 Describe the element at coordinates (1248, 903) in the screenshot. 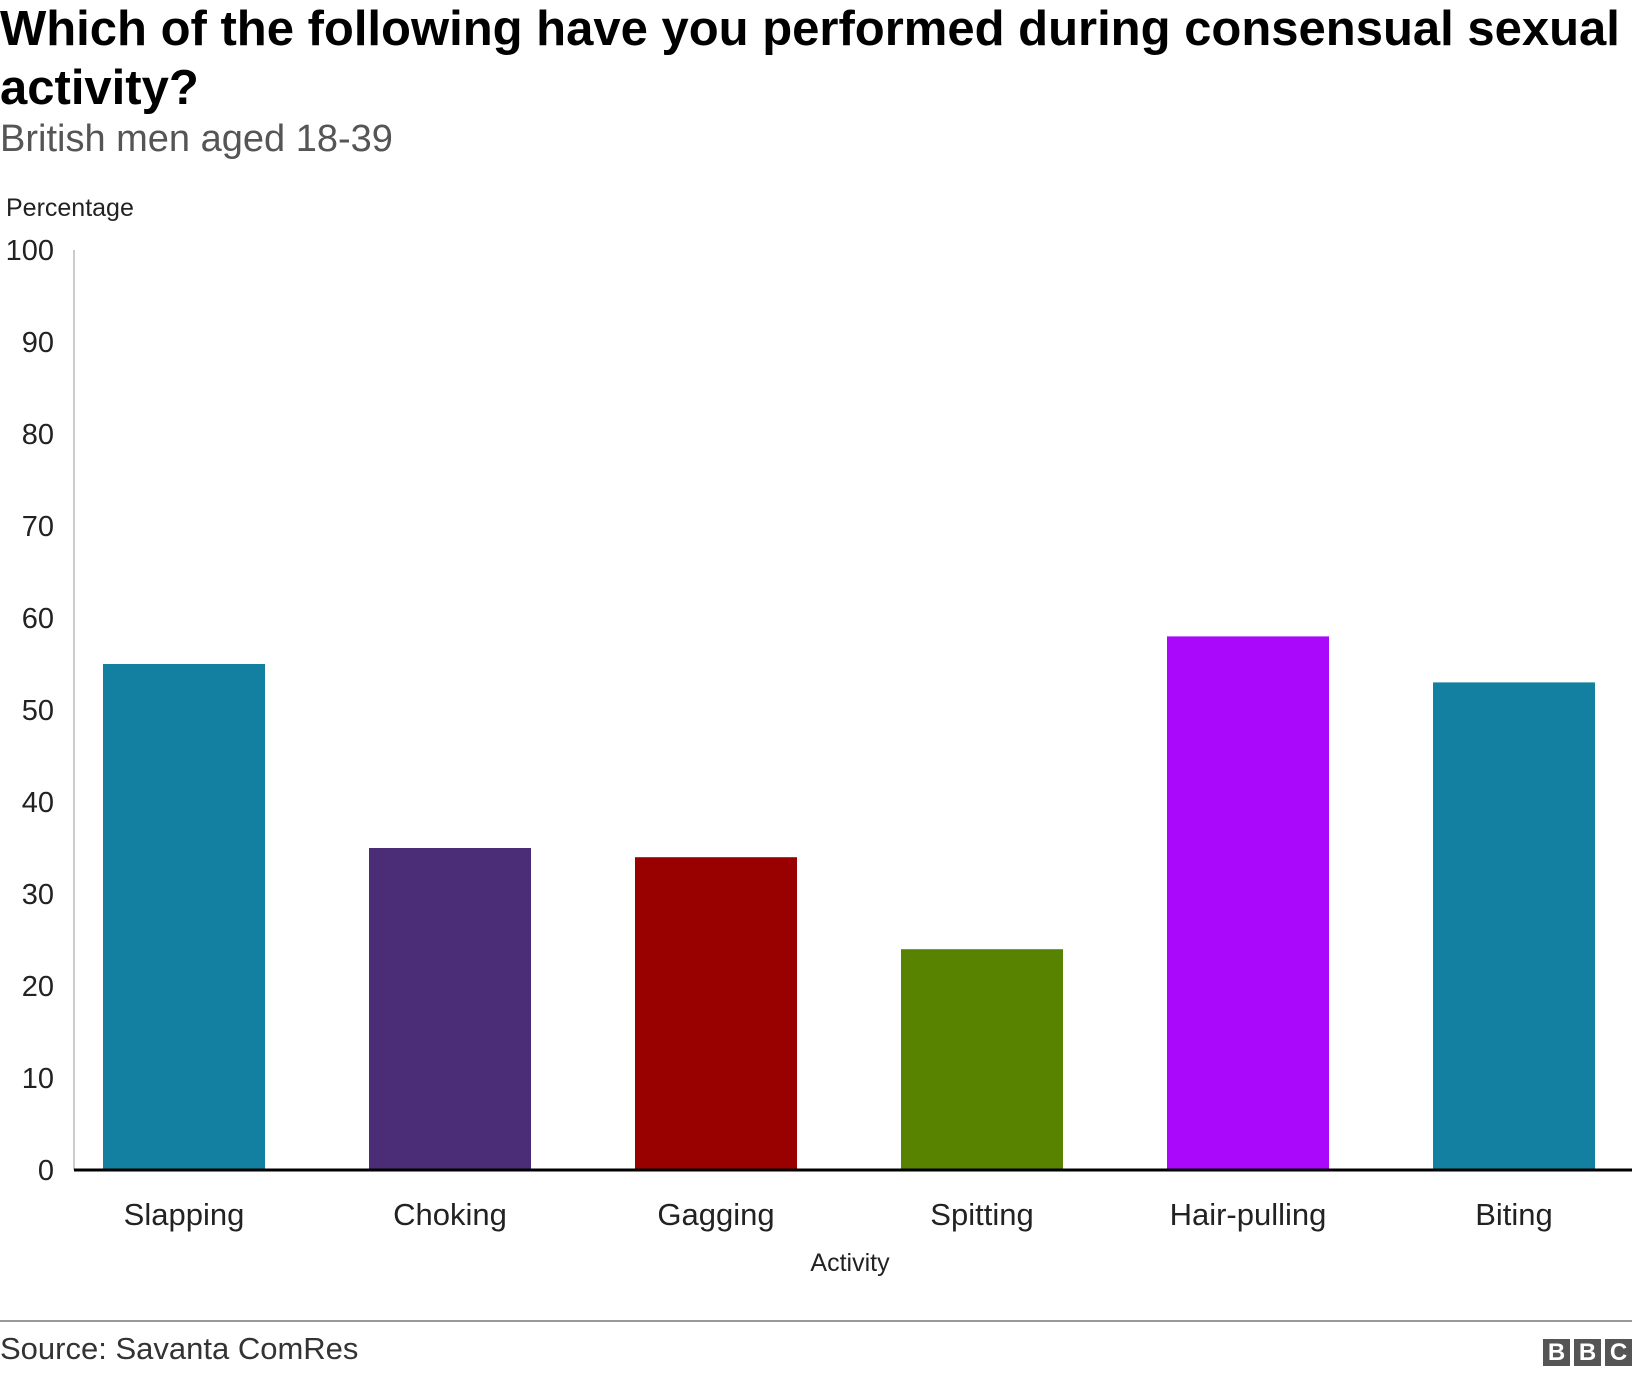

I see `bar-hair-pulling` at that location.